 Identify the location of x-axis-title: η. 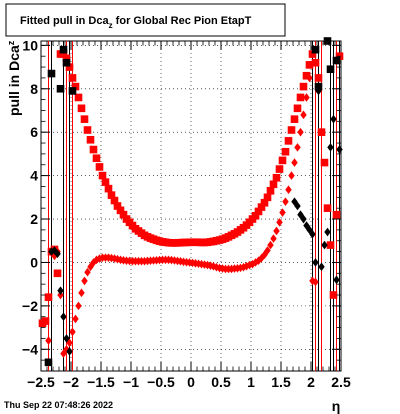
(336, 406).